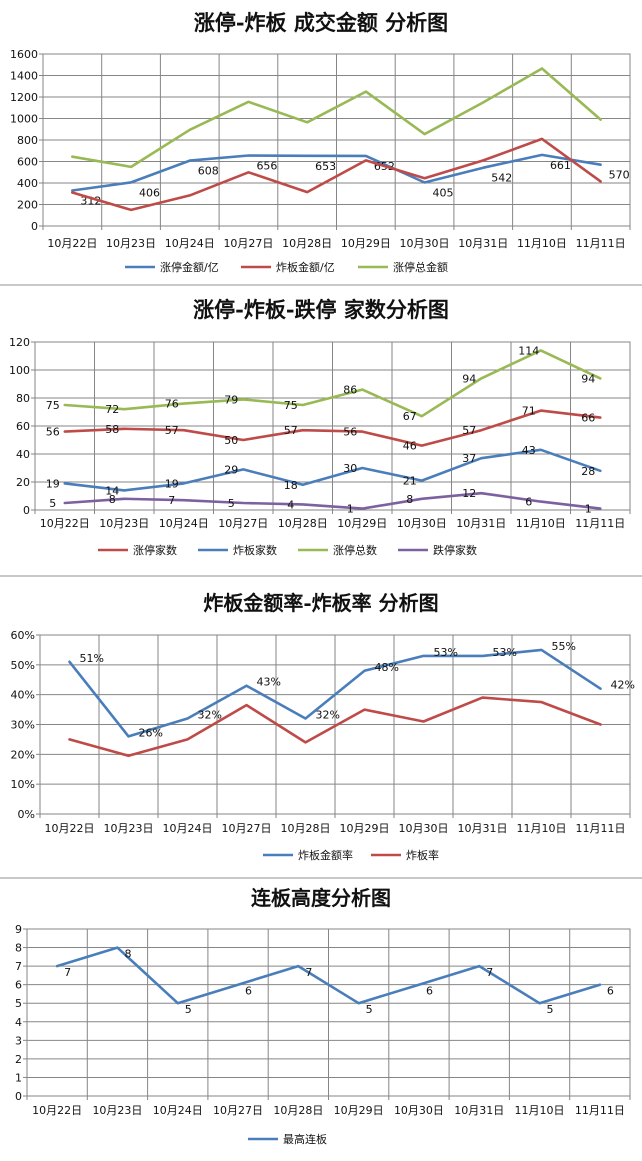  I want to click on legend-label: 炸板率, so click(422, 855).